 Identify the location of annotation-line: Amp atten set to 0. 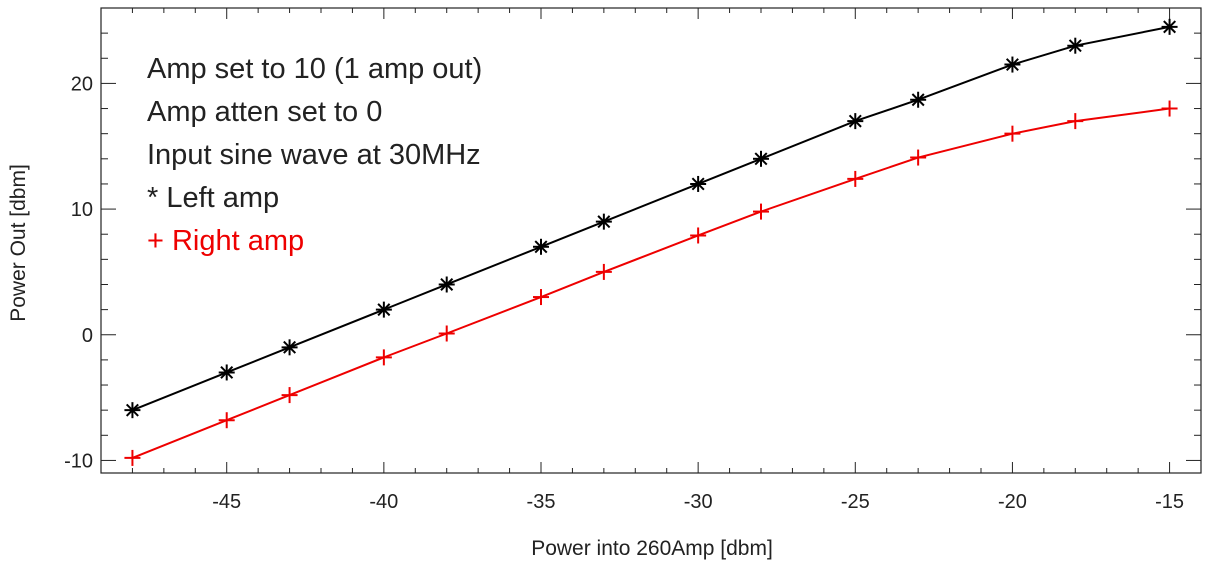
(264, 112).